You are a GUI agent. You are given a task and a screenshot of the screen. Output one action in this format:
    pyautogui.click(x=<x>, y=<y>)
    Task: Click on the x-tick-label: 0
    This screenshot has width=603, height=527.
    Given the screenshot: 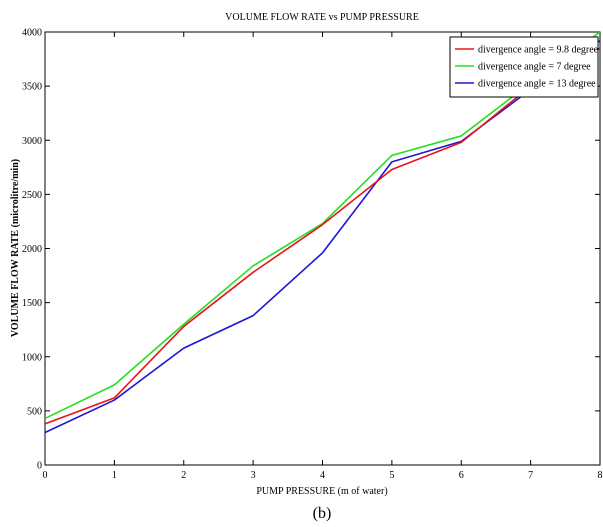 What is the action you would take?
    pyautogui.click(x=45, y=475)
    